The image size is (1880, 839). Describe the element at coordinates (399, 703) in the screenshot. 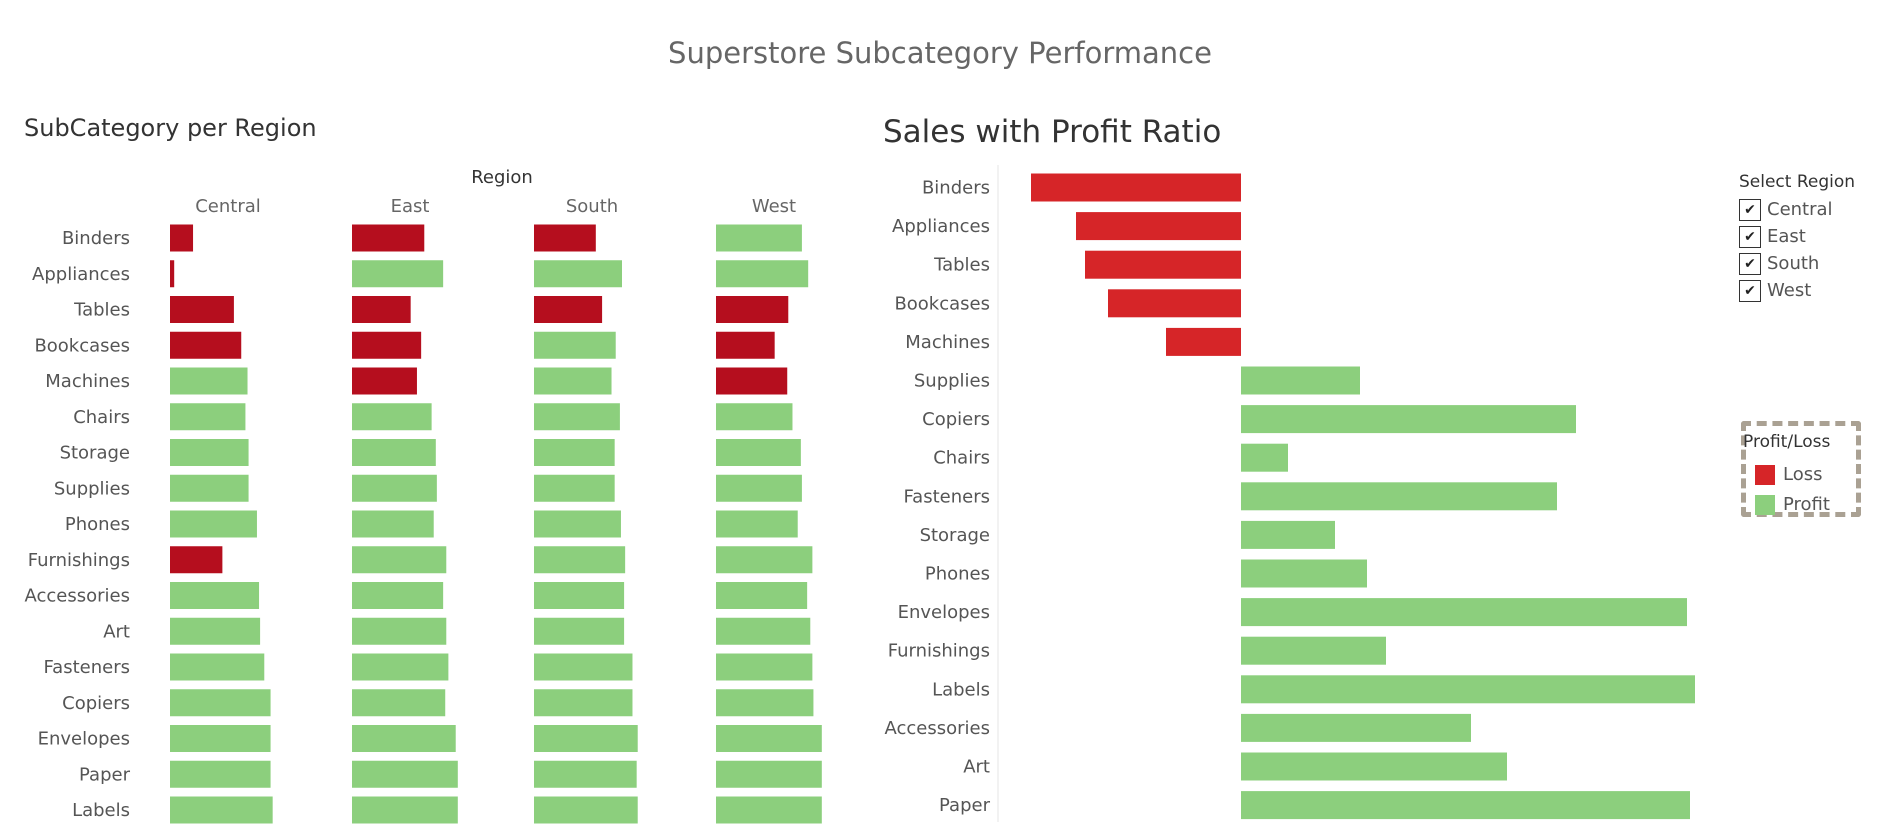

I see `region-bar-east-copiers` at that location.